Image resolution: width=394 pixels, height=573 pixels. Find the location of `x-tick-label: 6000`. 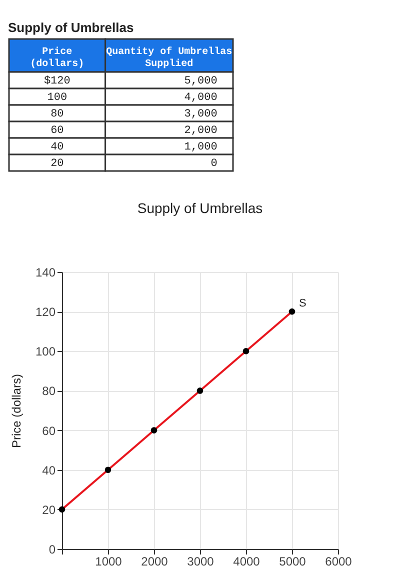

x-tick-label: 6000 is located at coordinates (338, 561).